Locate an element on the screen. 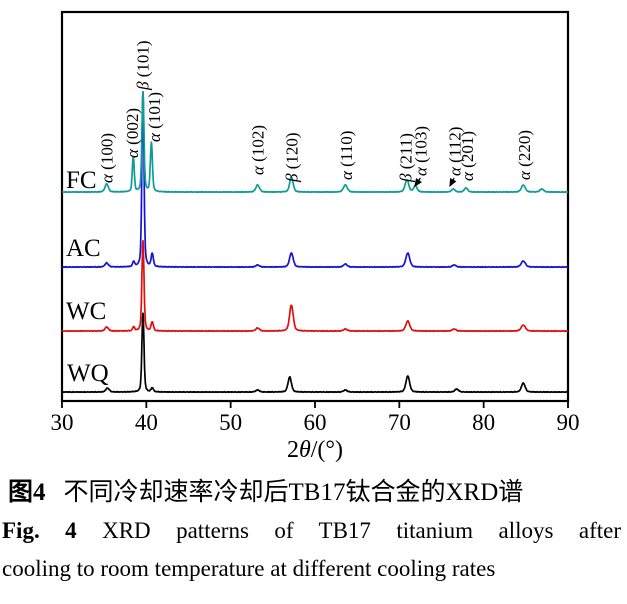 The image size is (627, 604). peak-label: β (120) is located at coordinates (291, 157).